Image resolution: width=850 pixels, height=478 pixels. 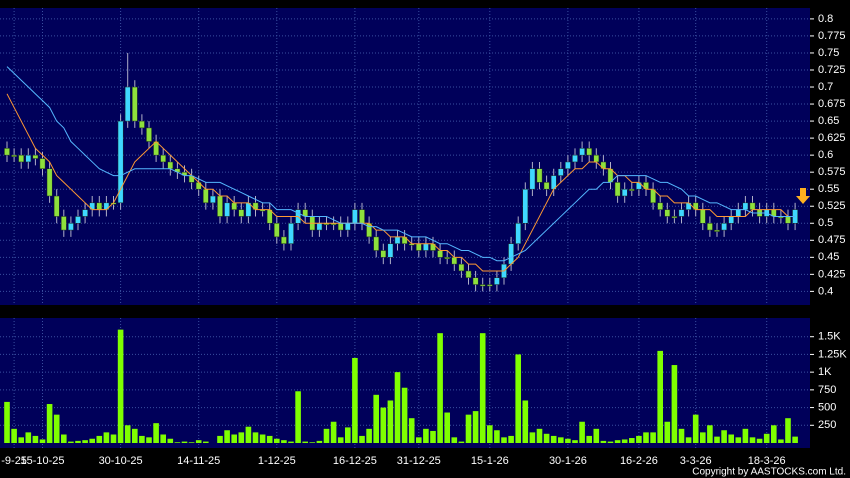 What do you see at coordinates (769, 472) in the screenshot?
I see `copyright: Copyright by AASTOCKS.com Ltd.` at bounding box center [769, 472].